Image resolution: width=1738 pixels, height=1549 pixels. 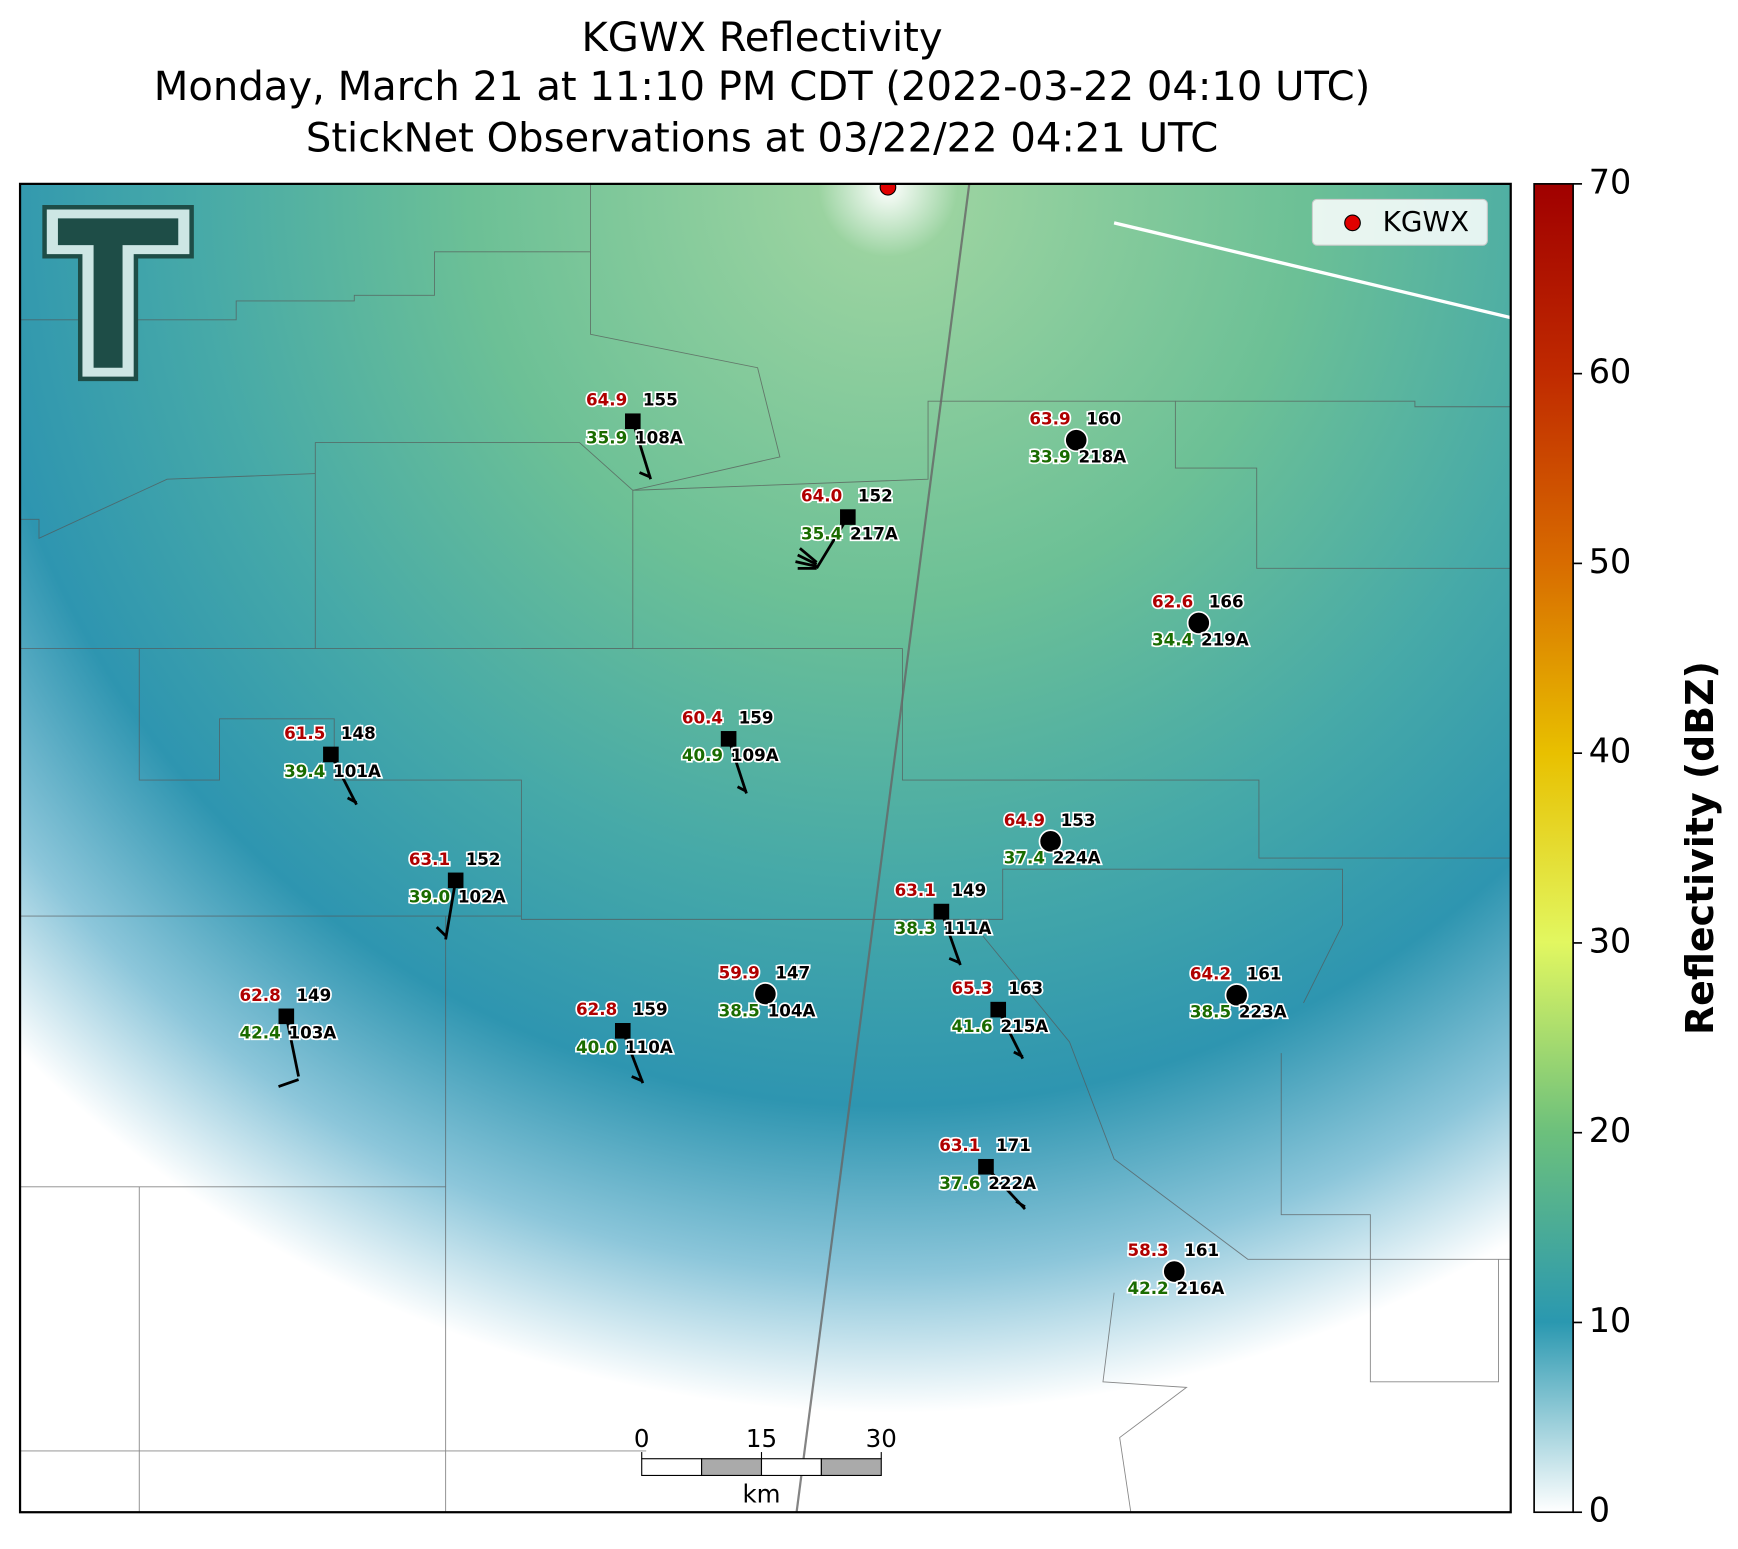 I want to click on pressure: 147, so click(x=792, y=972).